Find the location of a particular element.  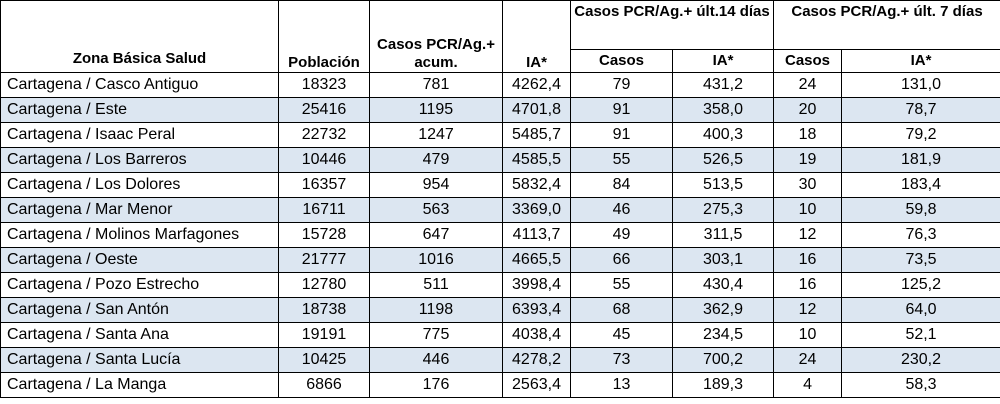

casos-14-cell: 13 is located at coordinates (621, 385).